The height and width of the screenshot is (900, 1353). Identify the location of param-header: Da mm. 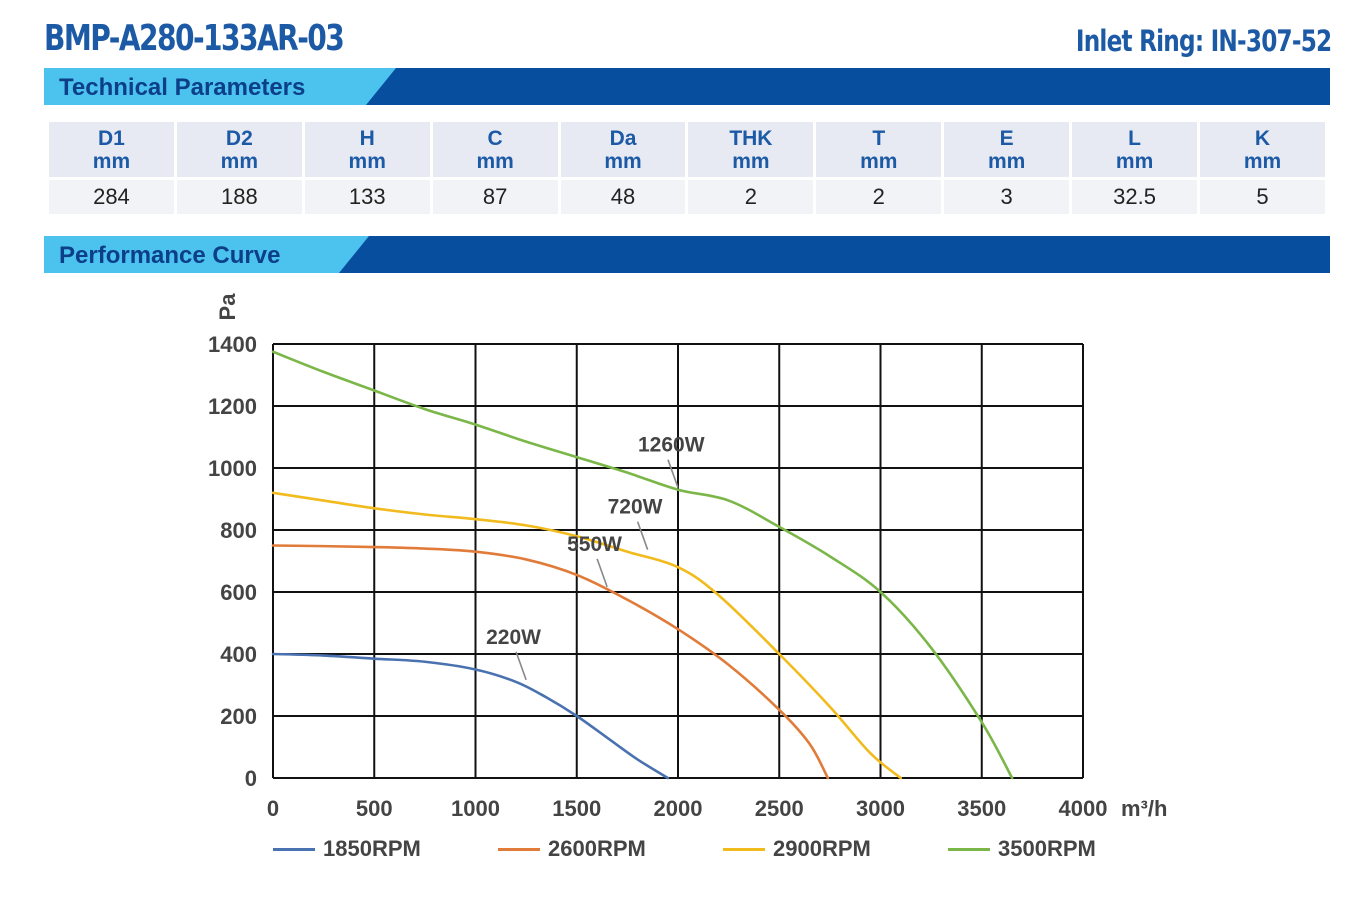
(623, 149).